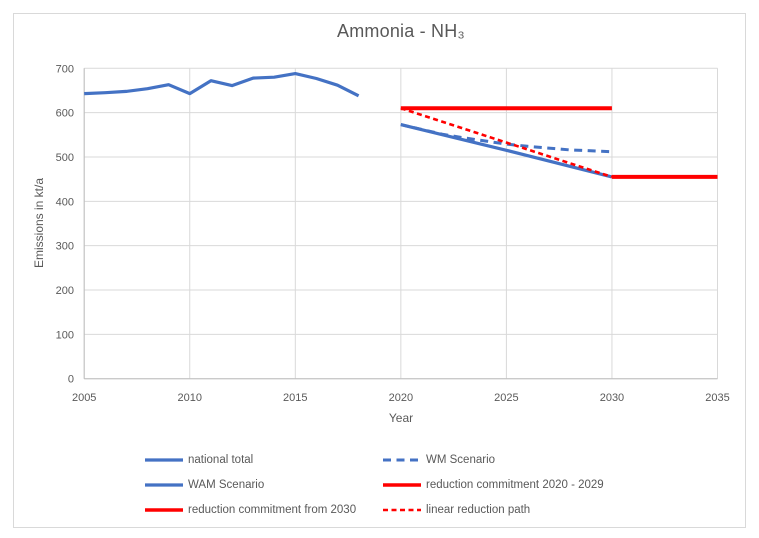 The width and height of the screenshot is (759, 538). I want to click on legend-label: WM Scenario, so click(461, 460).